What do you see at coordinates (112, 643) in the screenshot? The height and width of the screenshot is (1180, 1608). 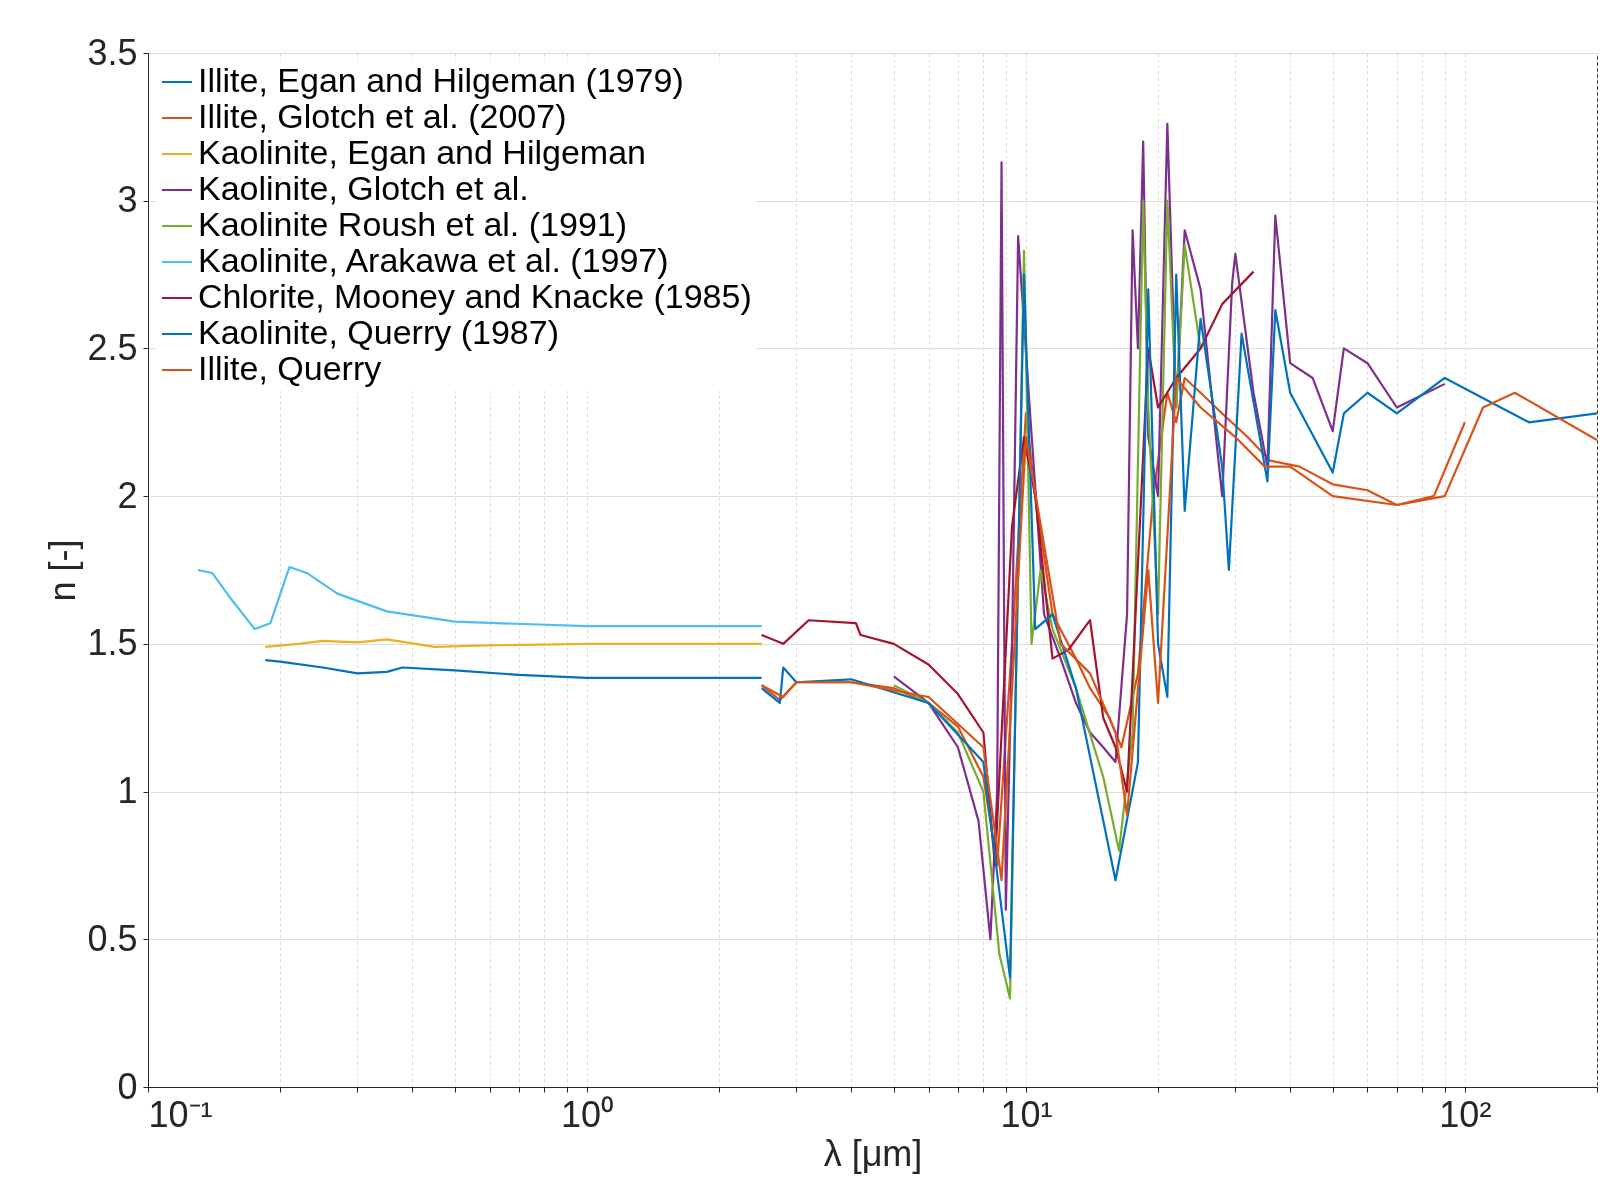 I see `y-tick-label: 1.5` at bounding box center [112, 643].